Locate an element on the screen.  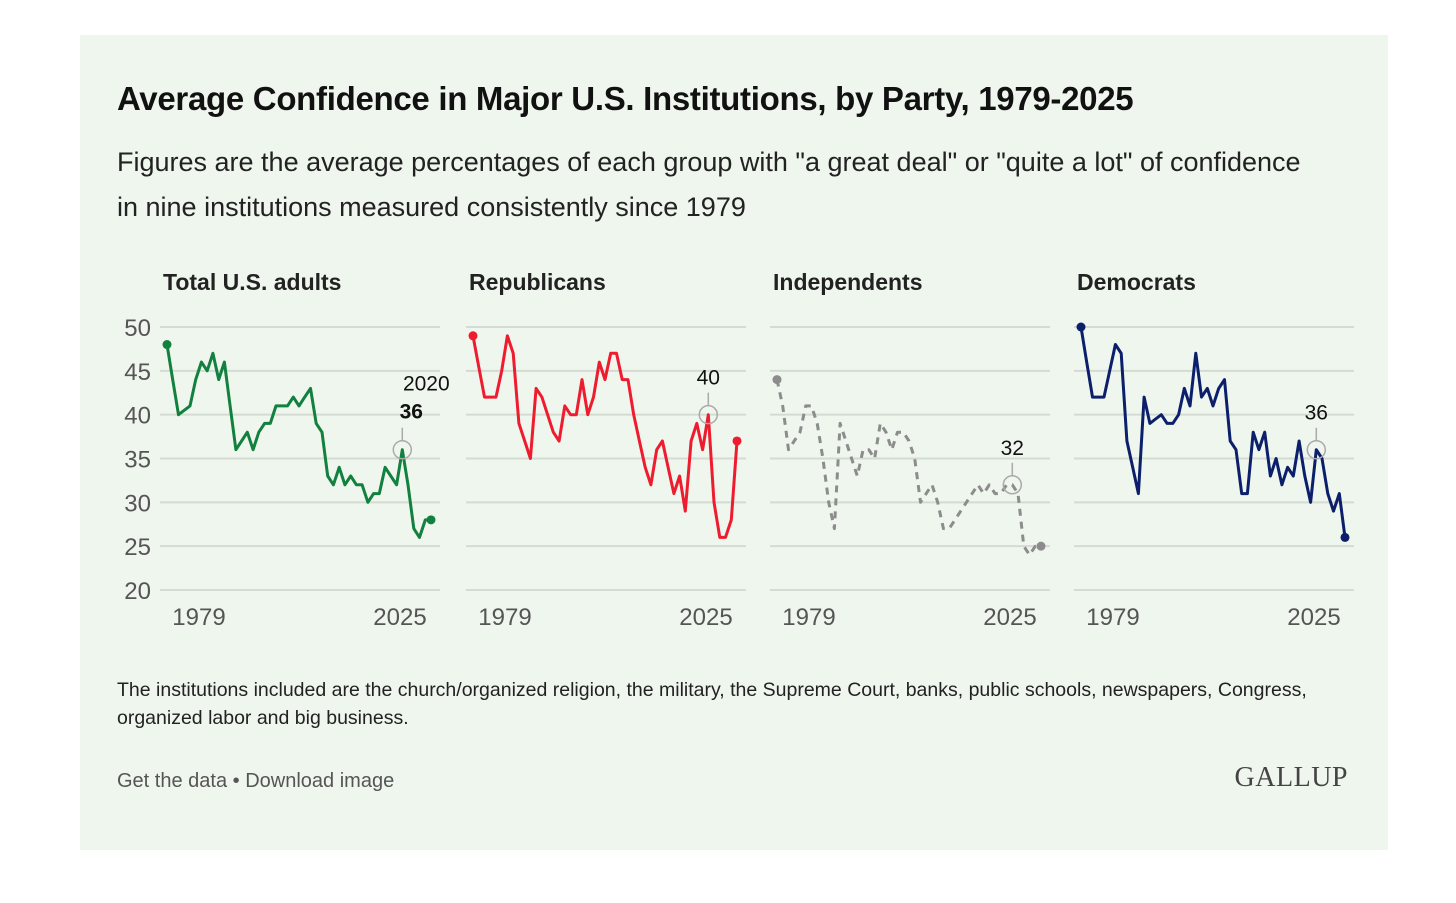
annotation-year: 2020 is located at coordinates (426, 384).